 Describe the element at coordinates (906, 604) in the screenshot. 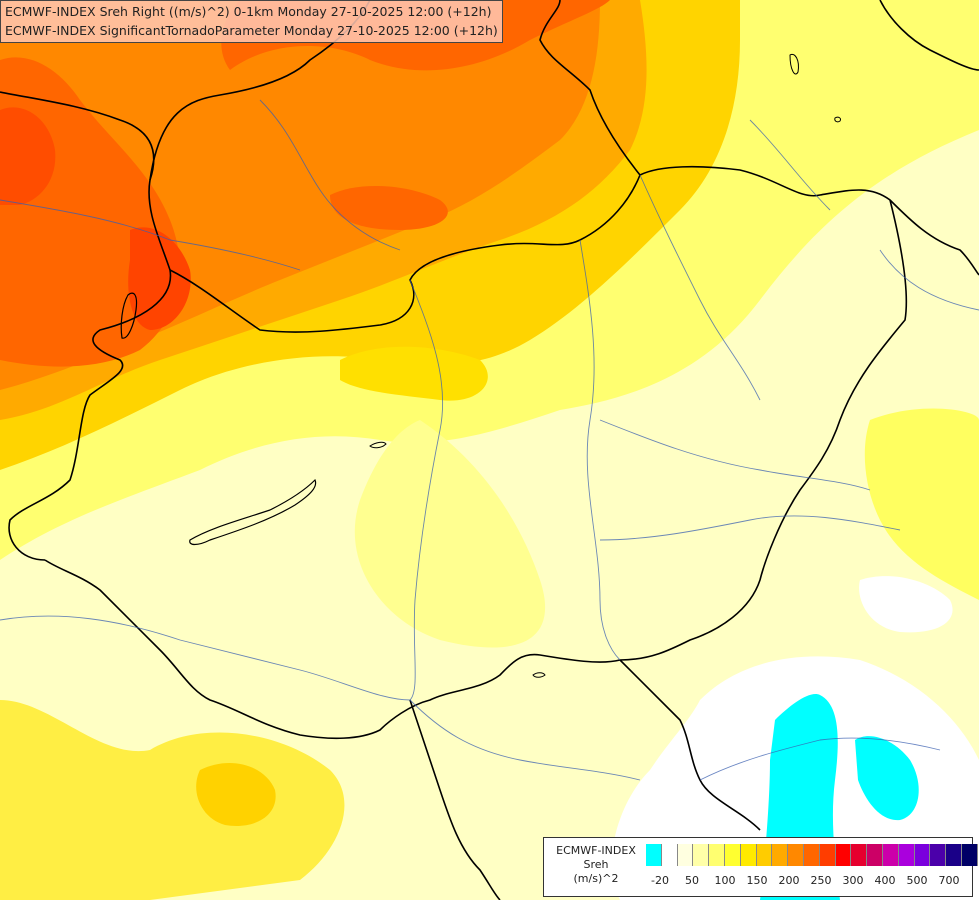

I see `field-white-island` at that location.